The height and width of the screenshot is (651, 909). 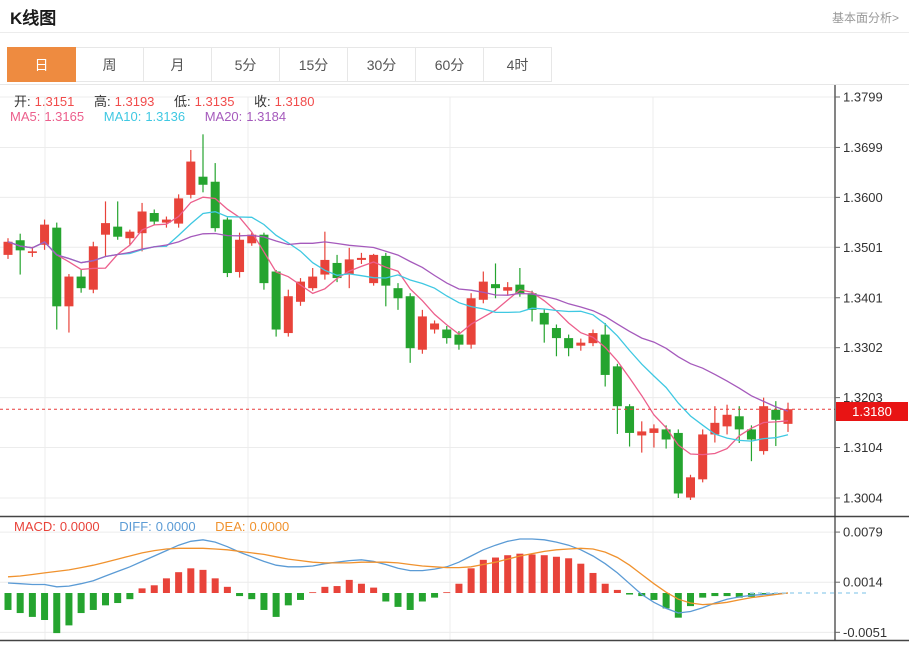 What do you see at coordinates (454, 84) in the screenshot?
I see `tabbar-baseline` at bounding box center [454, 84].